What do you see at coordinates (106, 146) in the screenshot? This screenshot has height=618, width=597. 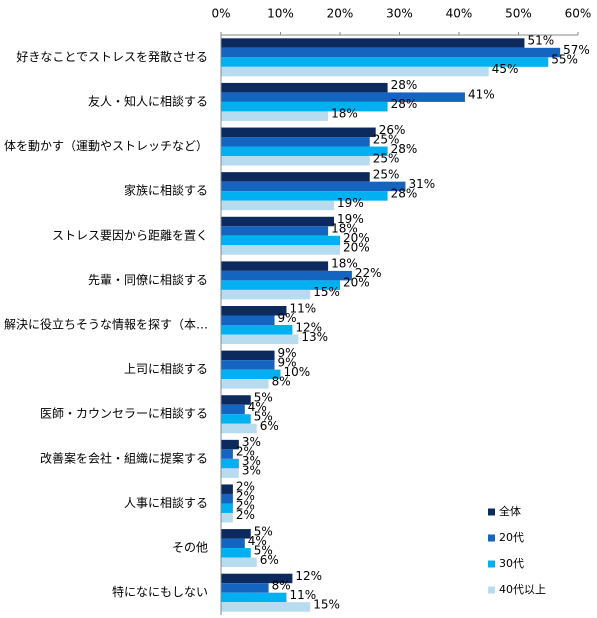 I see `category-label: 体を動かす（運動やストレッチなど）` at bounding box center [106, 146].